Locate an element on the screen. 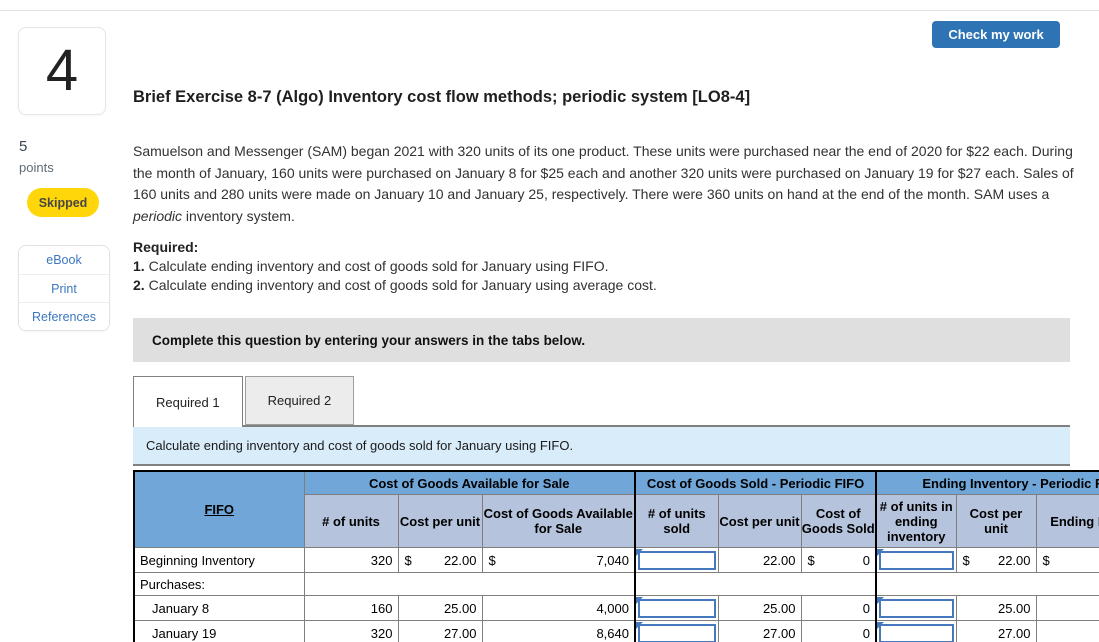 This screenshot has height=642, width=1099. cell-ending-cost-per-unit: 25.00 is located at coordinates (996, 608).